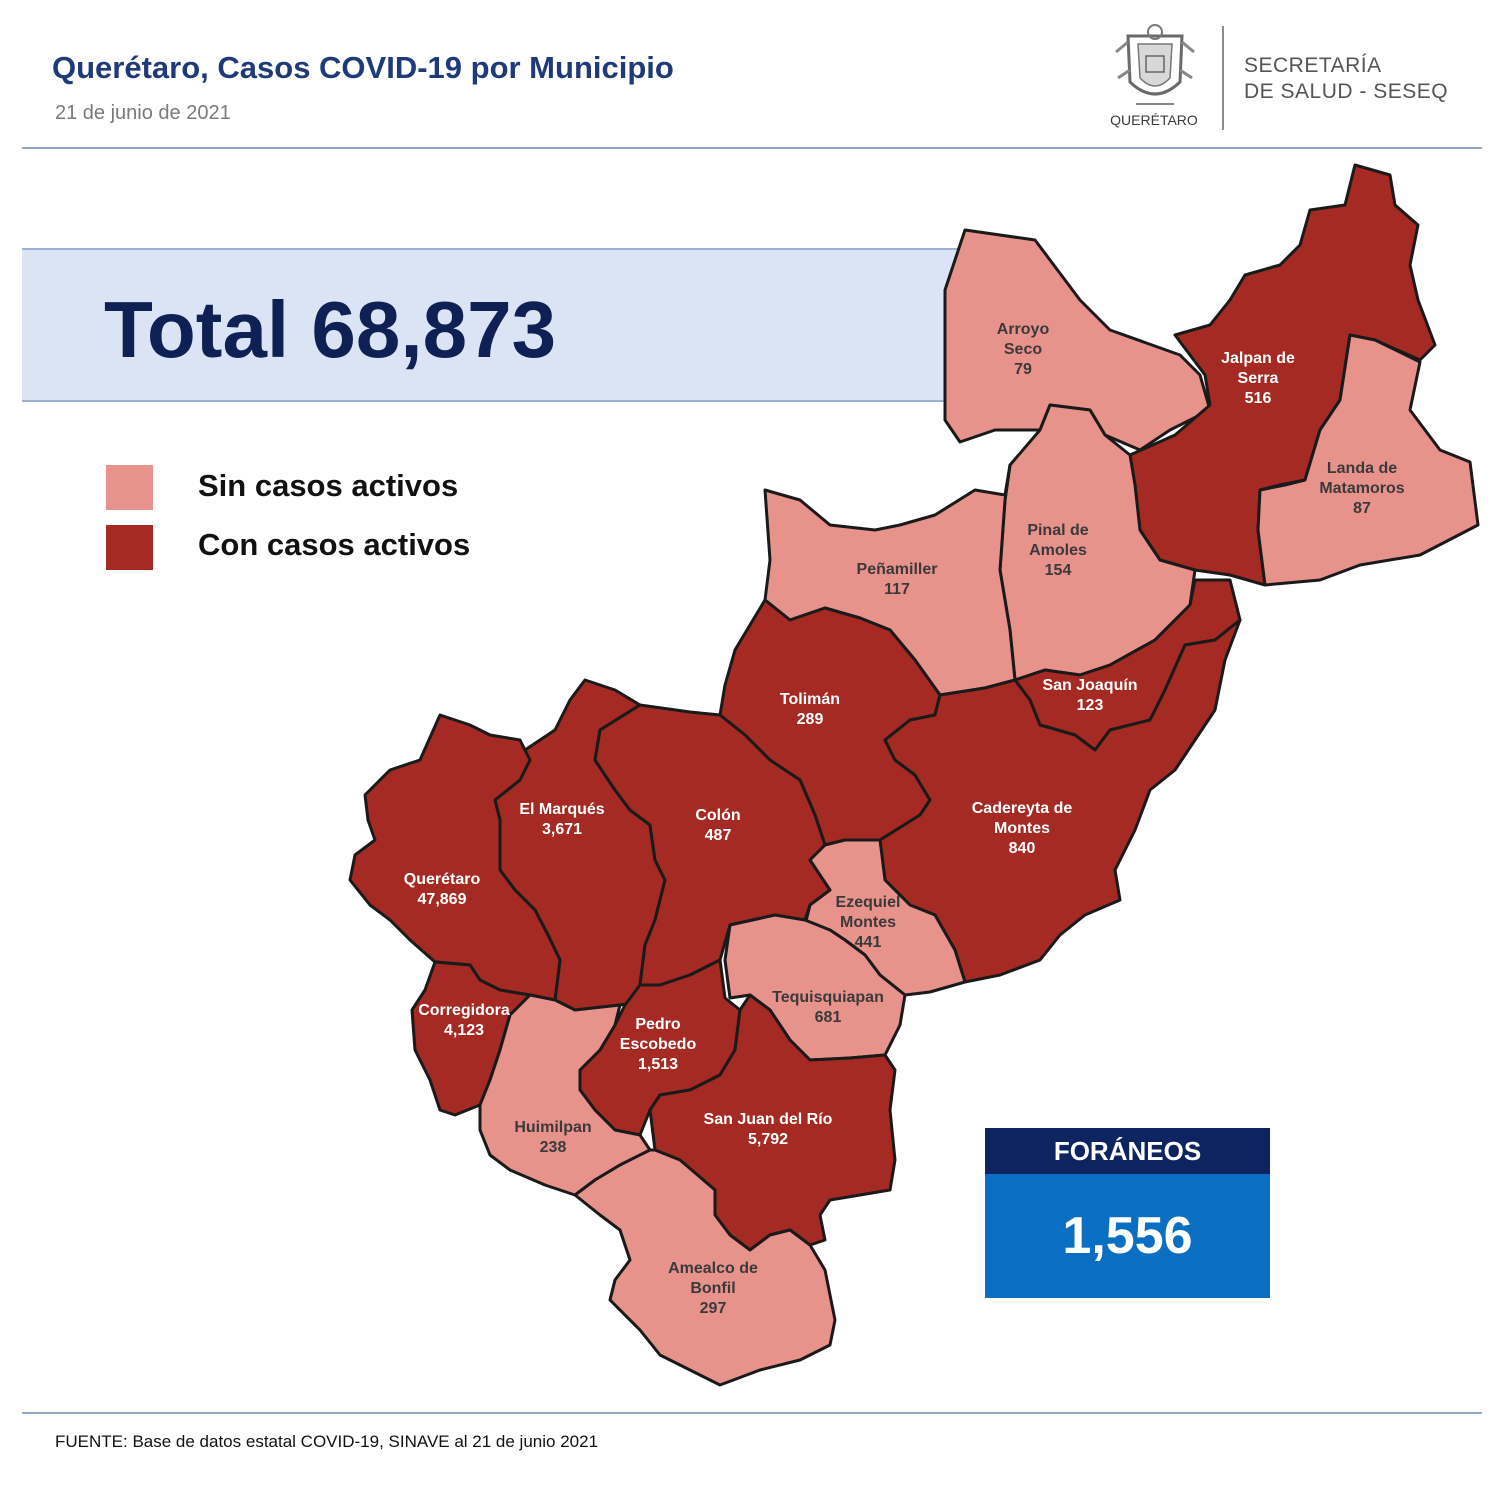 This screenshot has width=1500, height=1489. What do you see at coordinates (143, 113) in the screenshot?
I see `report-date: 21 de junio de 2021` at bounding box center [143, 113].